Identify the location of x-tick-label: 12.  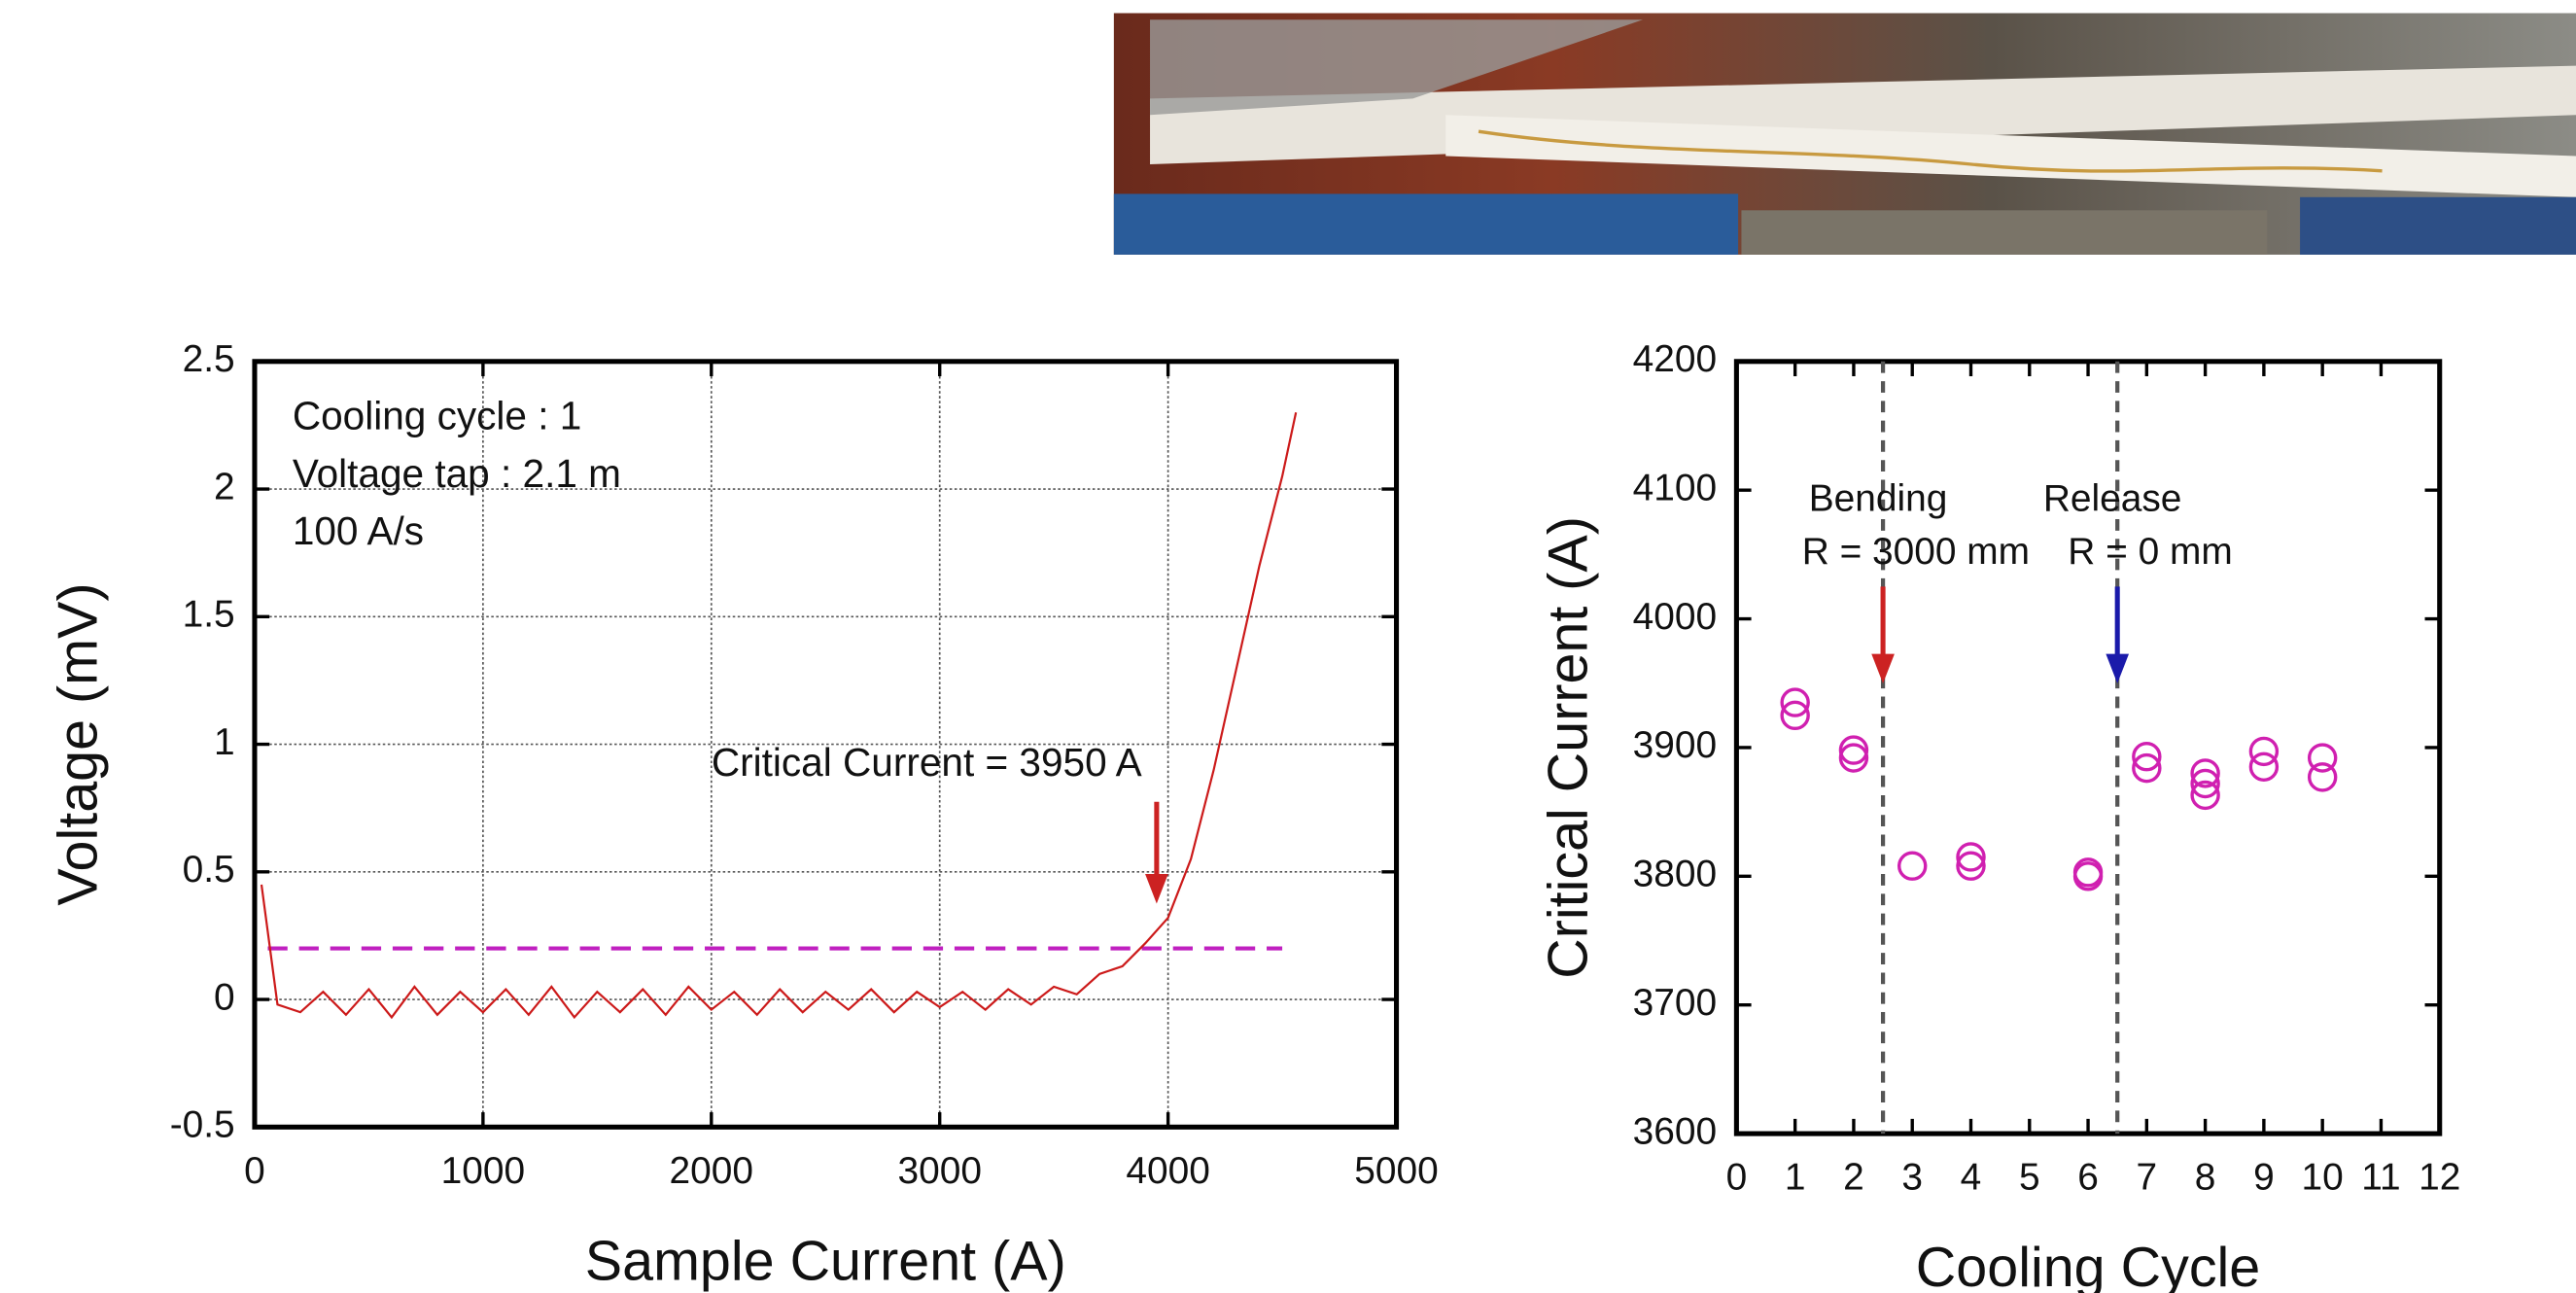
(2439, 1178).